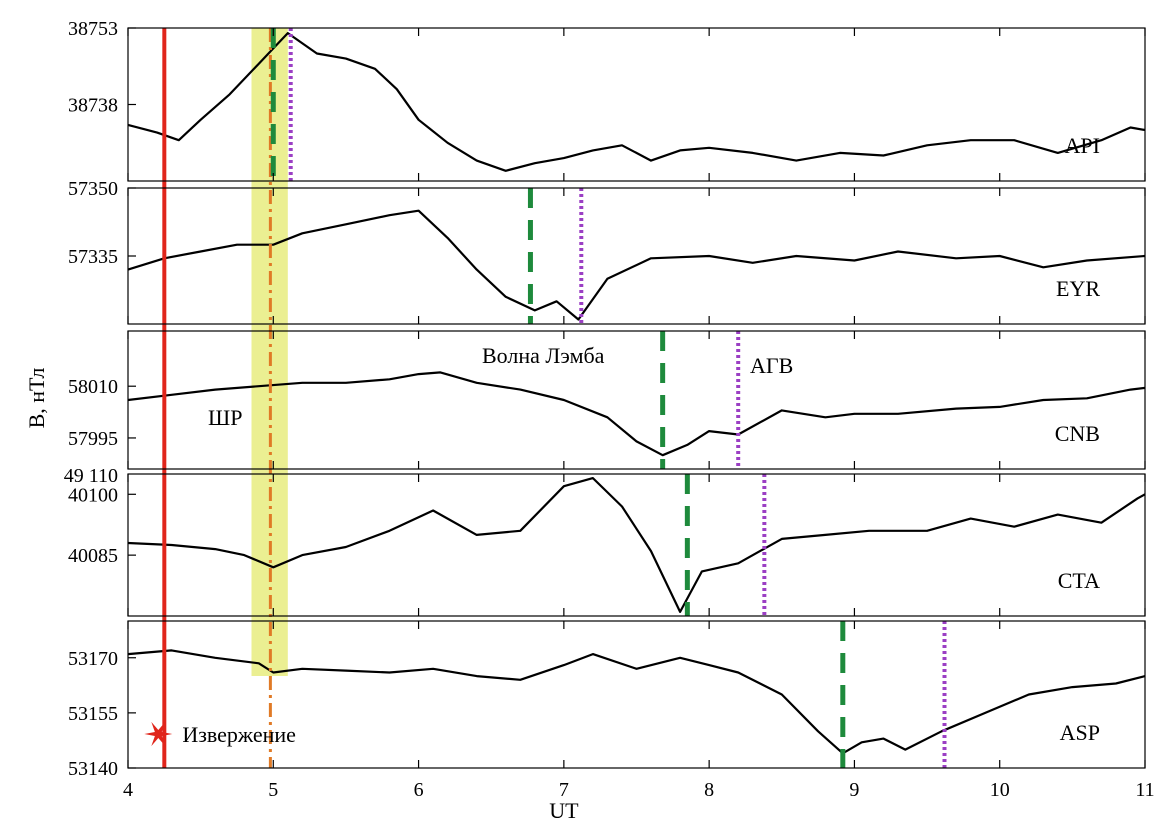 This screenshot has height=820, width=1155. Describe the element at coordinates (1000, 790) in the screenshot. I see `x-tick-label: 10` at that location.